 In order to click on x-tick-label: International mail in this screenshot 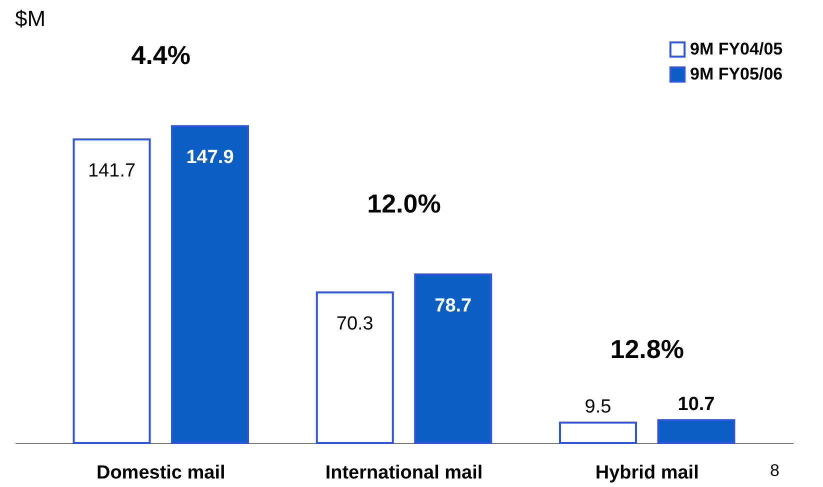, I will do `click(404, 473)`.